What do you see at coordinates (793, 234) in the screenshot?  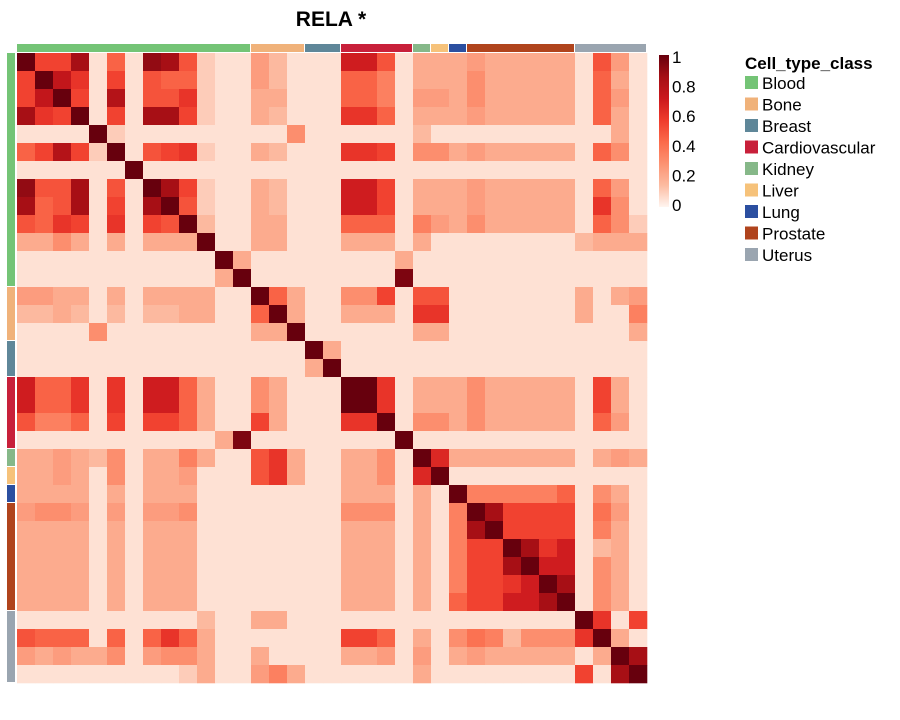 I see `legend-label: Prostate` at bounding box center [793, 234].